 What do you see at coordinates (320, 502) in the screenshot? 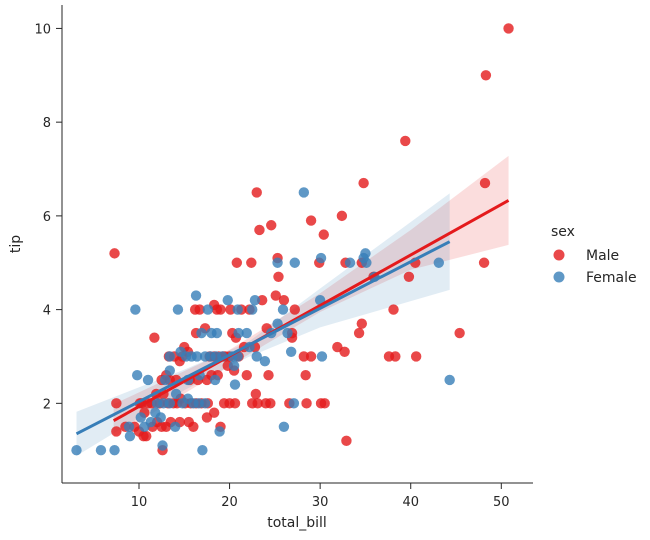
I see `x-tick-label: 30` at bounding box center [320, 502].